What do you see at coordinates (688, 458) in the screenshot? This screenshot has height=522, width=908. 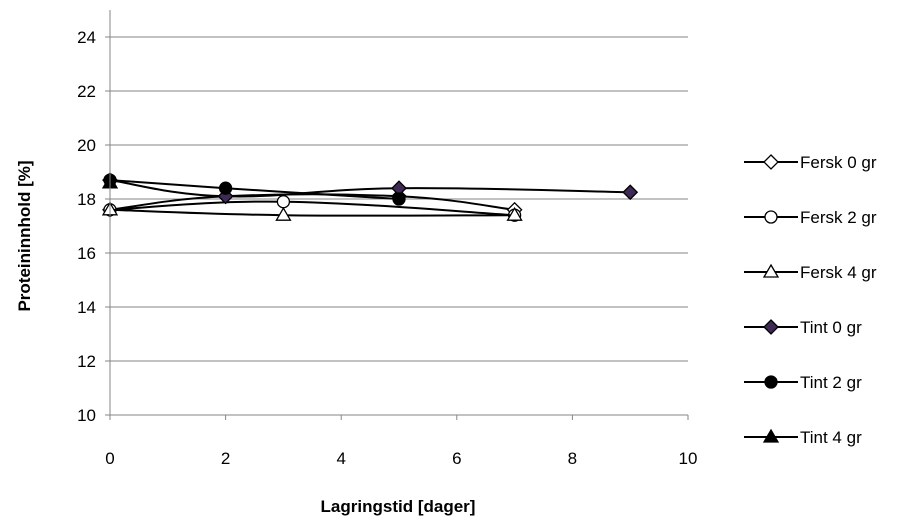 I see `x-tick-label: 10` at bounding box center [688, 458].